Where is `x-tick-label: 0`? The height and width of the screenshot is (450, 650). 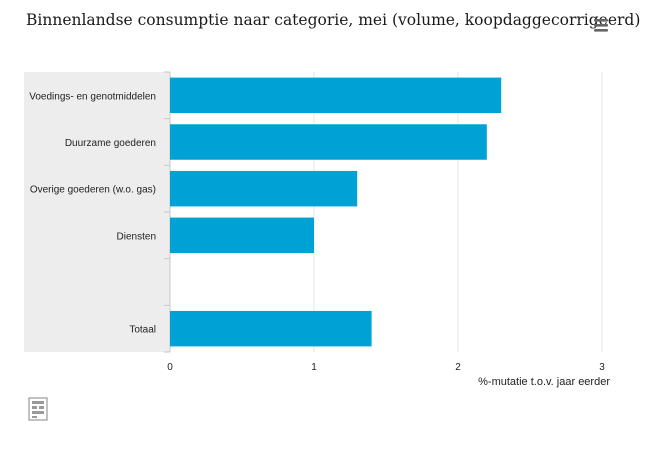 x-tick-label: 0 is located at coordinates (170, 367).